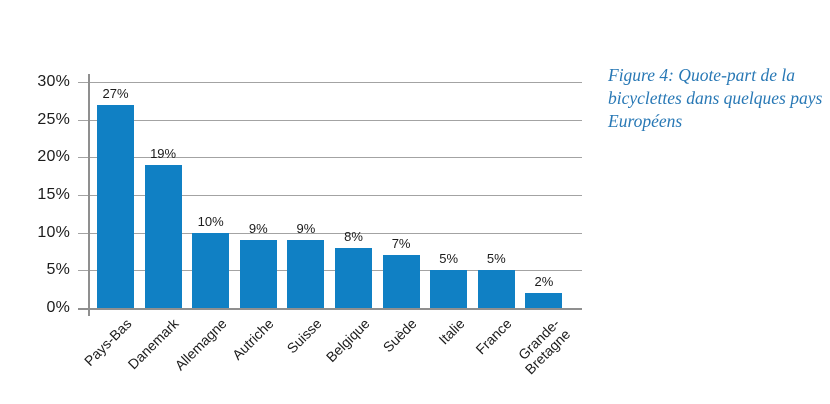 The image size is (830, 404). What do you see at coordinates (210, 221) in the screenshot?
I see `bar-value-label: 10%` at bounding box center [210, 221].